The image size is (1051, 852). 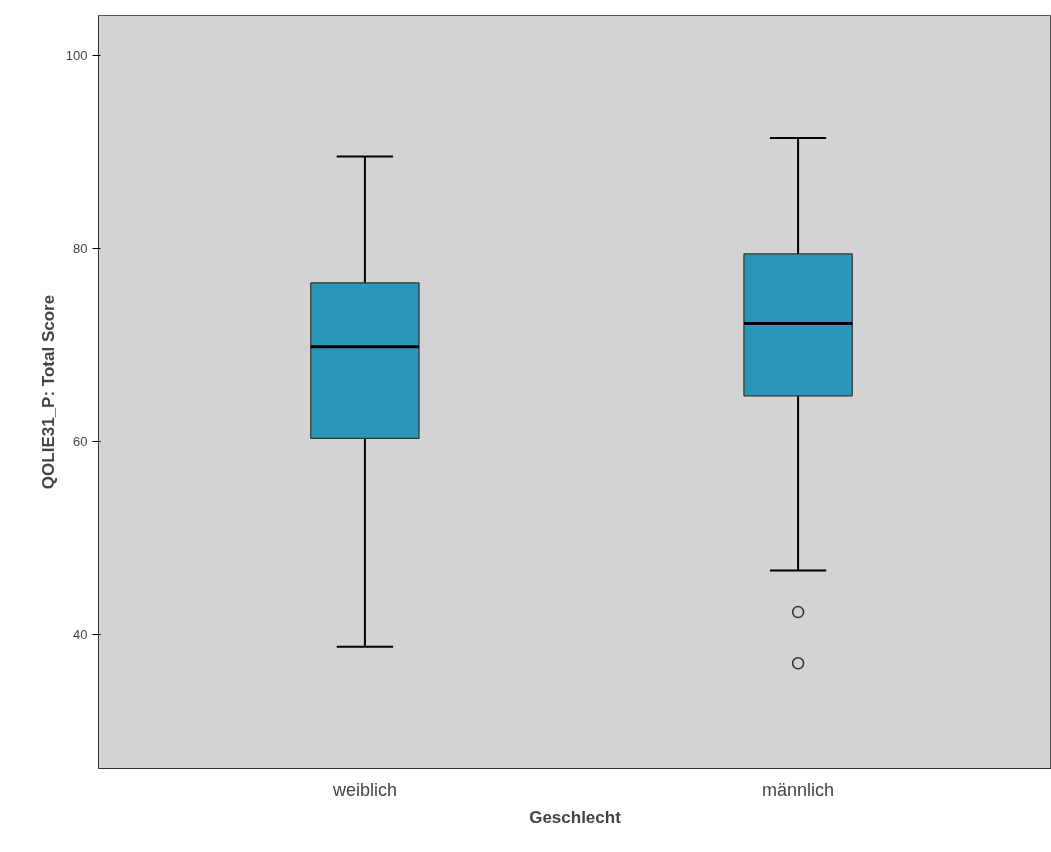 I want to click on y-tick-label: 60, so click(x=80, y=441).